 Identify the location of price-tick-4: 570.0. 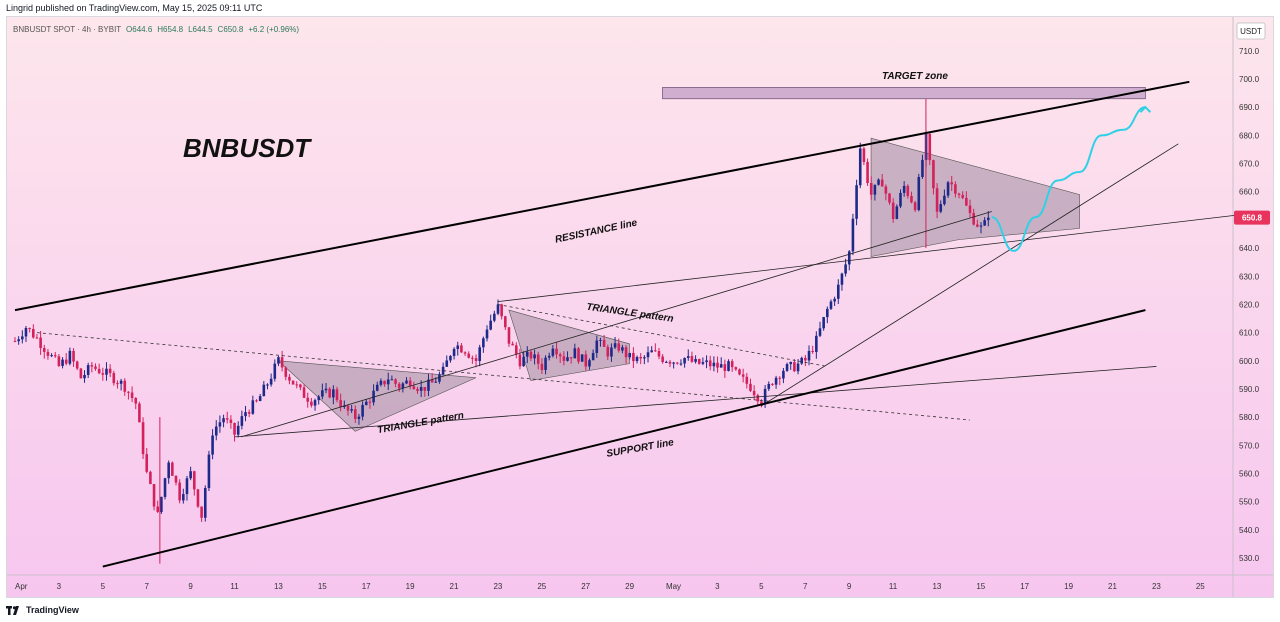
(1249, 445).